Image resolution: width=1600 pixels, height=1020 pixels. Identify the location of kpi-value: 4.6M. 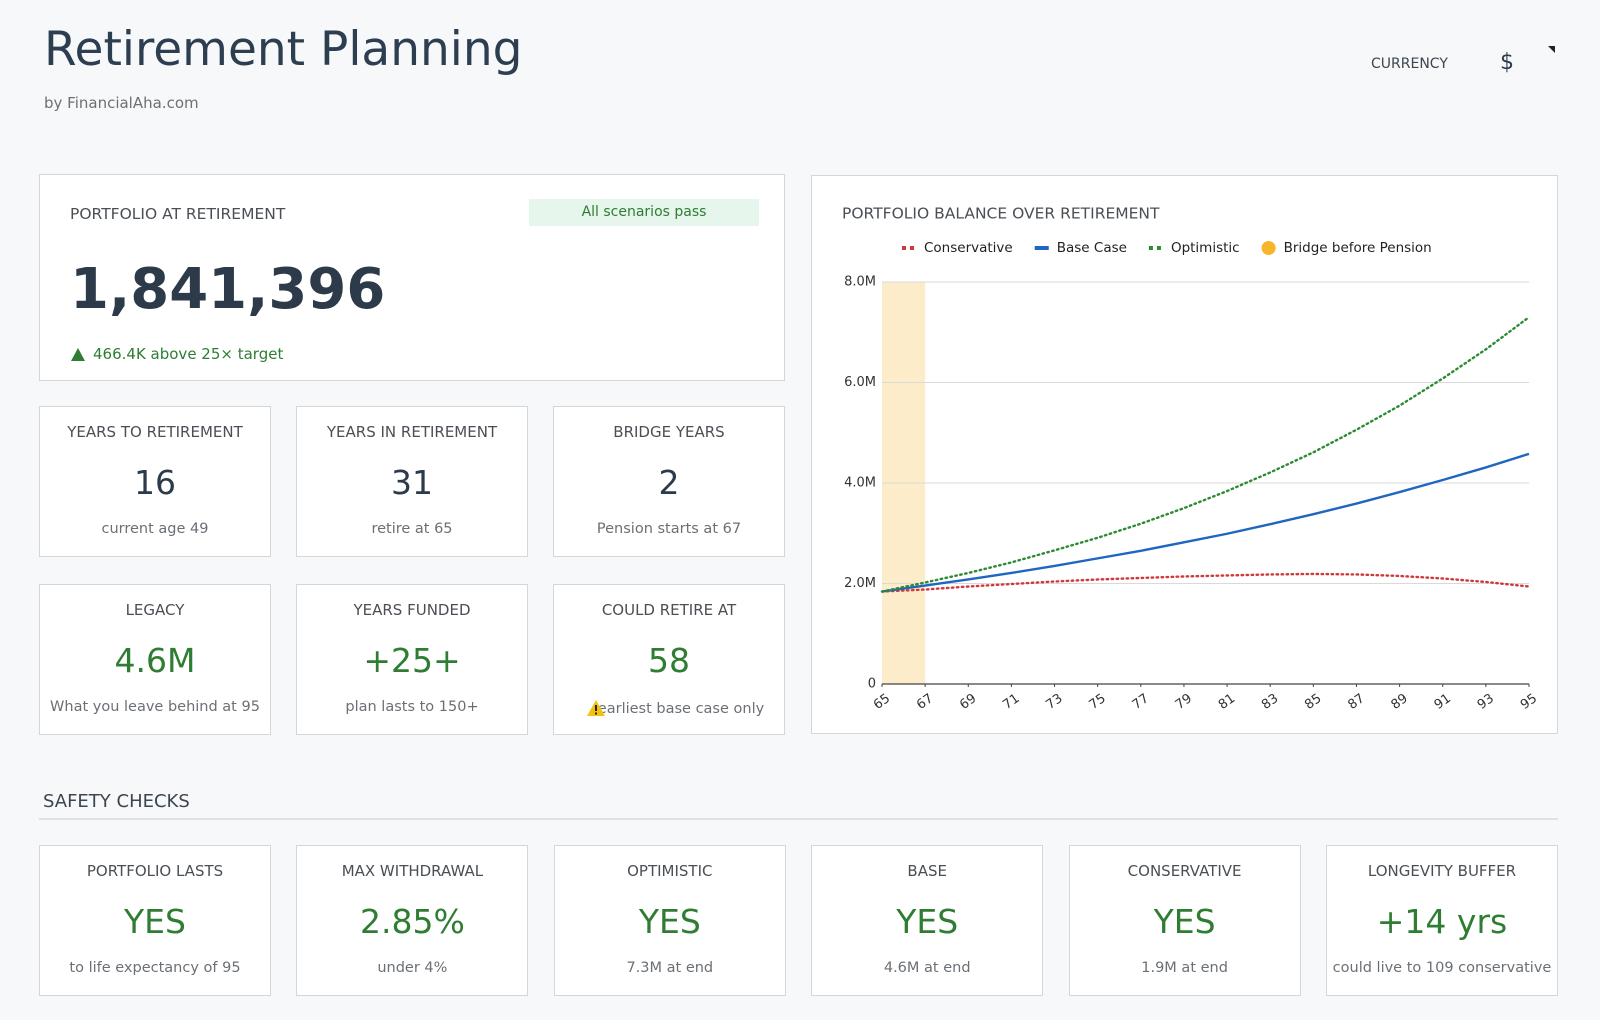
(155, 660).